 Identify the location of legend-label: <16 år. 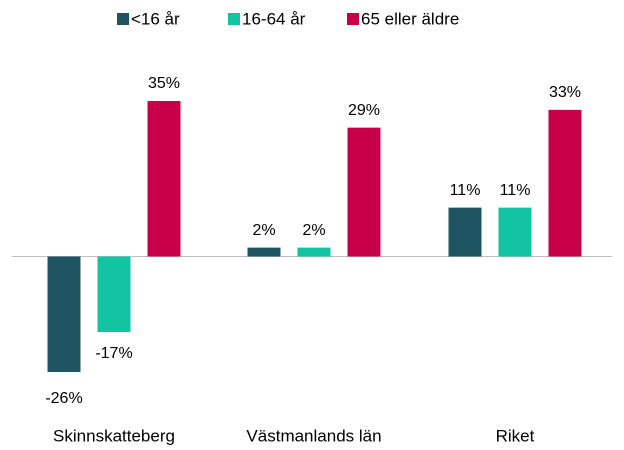
(155, 18).